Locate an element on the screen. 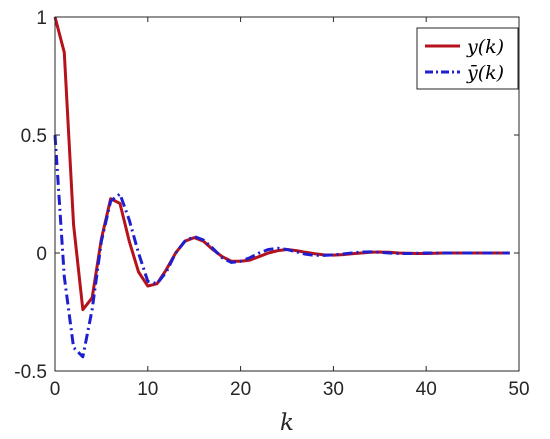 This screenshot has height=439, width=550. x-tick-label: 20 is located at coordinates (240, 389).